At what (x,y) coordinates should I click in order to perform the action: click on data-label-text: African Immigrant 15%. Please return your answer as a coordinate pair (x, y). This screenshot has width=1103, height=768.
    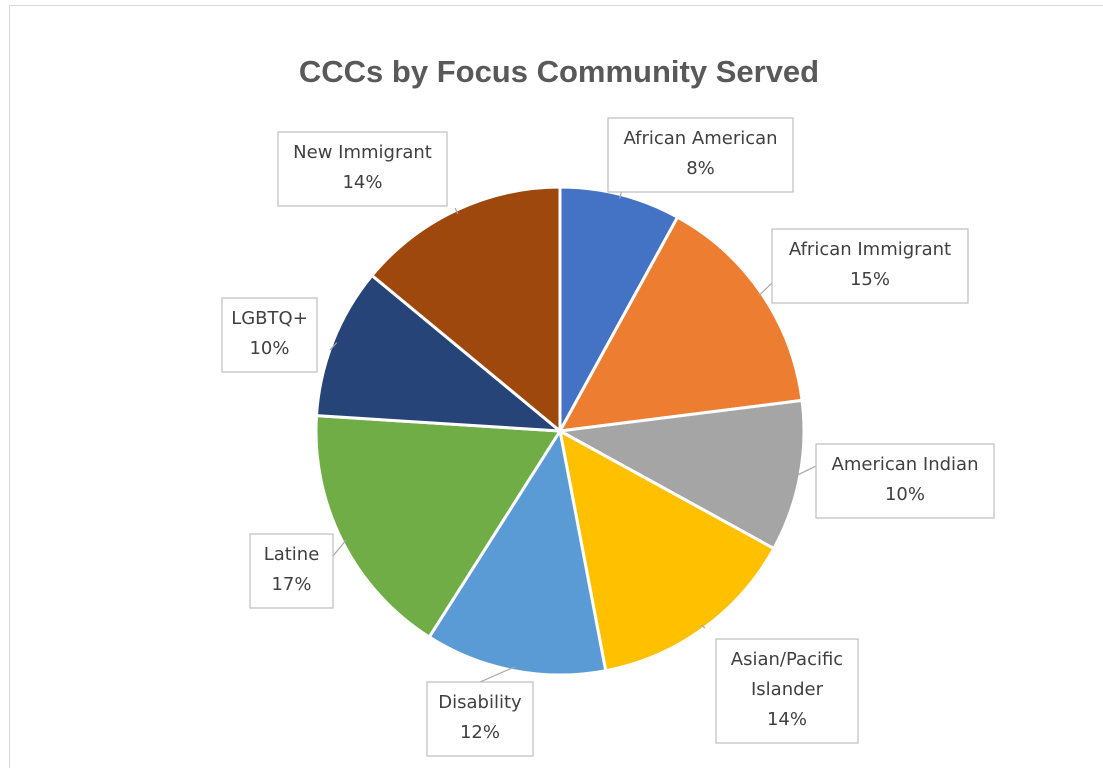
    Looking at the image, I should click on (870, 264).